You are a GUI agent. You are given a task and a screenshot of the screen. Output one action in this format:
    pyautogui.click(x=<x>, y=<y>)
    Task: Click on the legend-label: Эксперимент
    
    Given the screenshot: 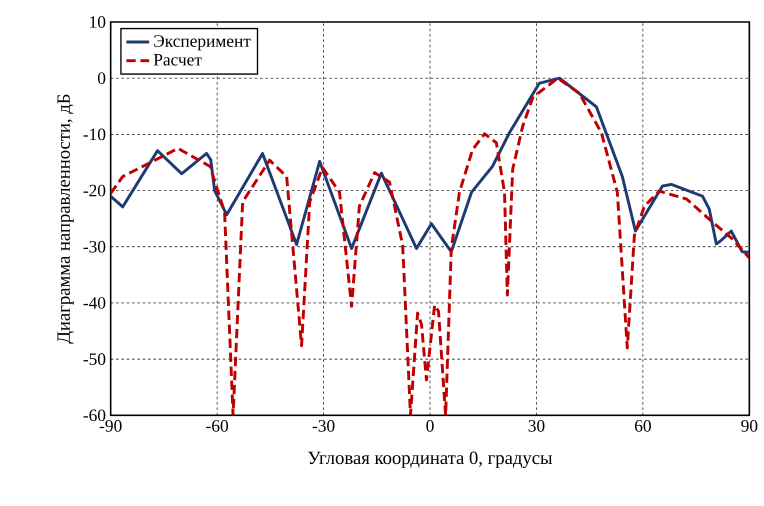 What is the action you would take?
    pyautogui.click(x=202, y=42)
    